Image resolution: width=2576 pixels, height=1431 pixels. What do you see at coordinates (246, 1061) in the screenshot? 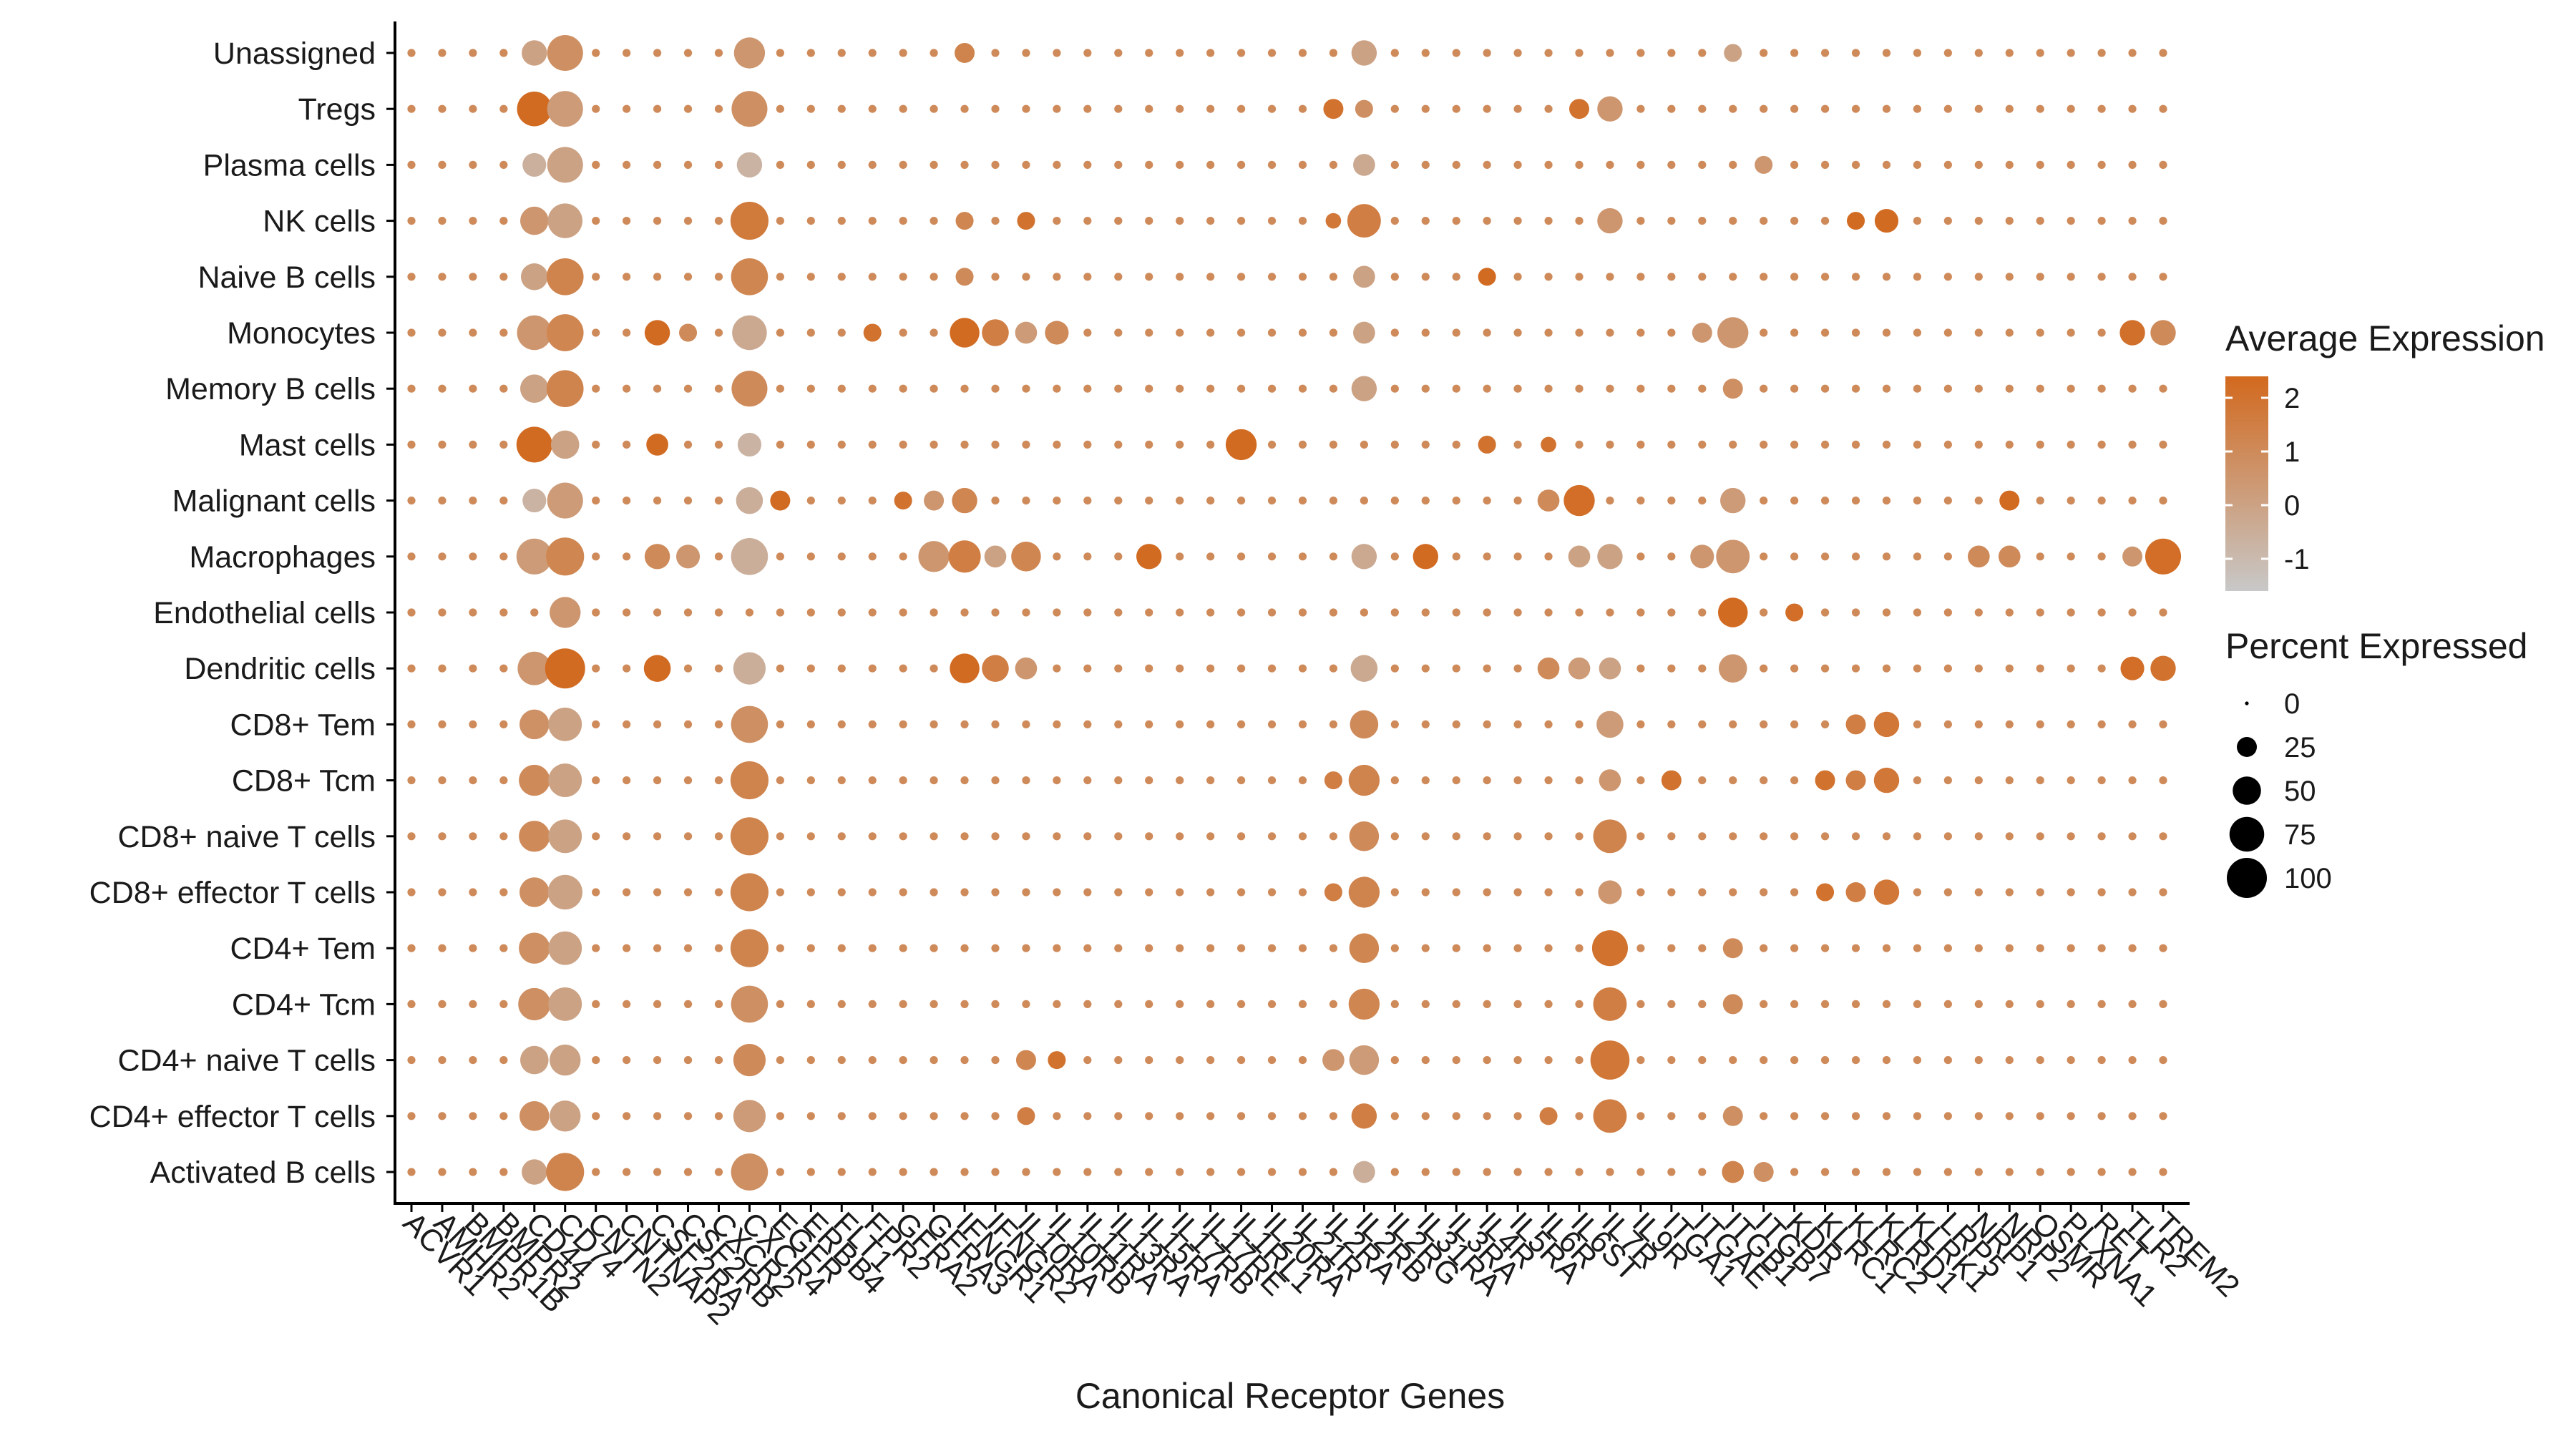
I see `y-tick-label: CD4+ naive T cells` at bounding box center [246, 1061].